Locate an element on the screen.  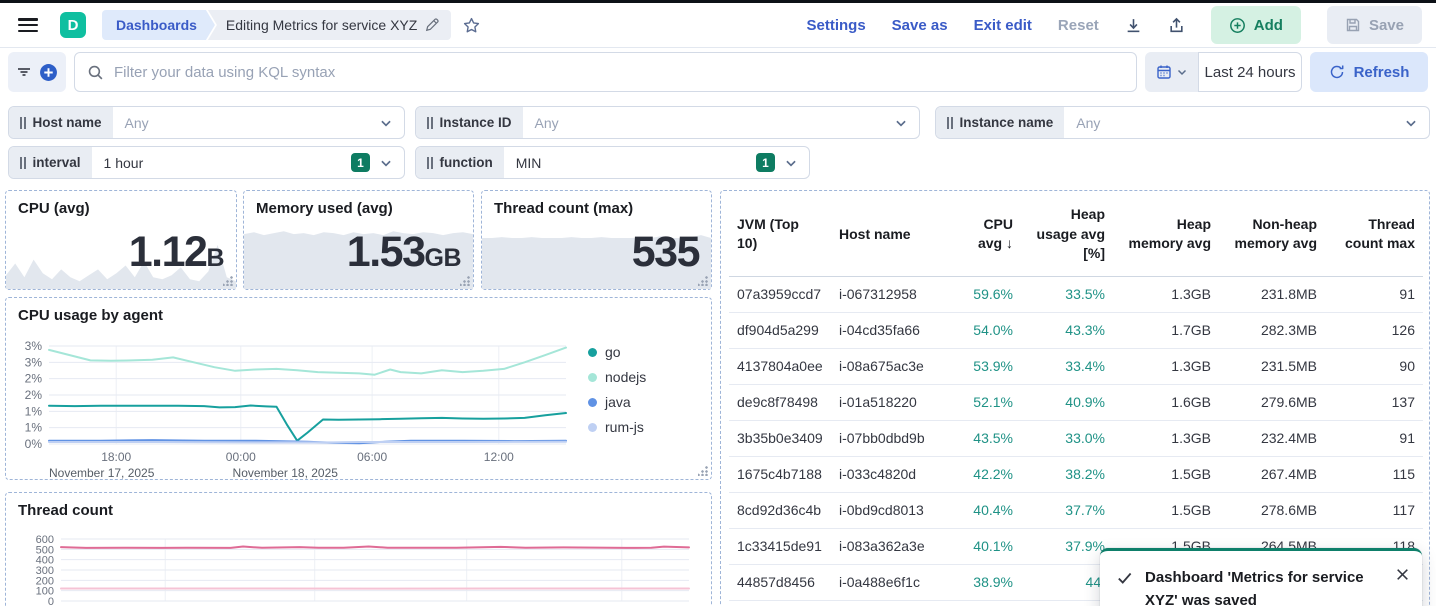
column-header: Heap memory avg is located at coordinates (1166, 236).